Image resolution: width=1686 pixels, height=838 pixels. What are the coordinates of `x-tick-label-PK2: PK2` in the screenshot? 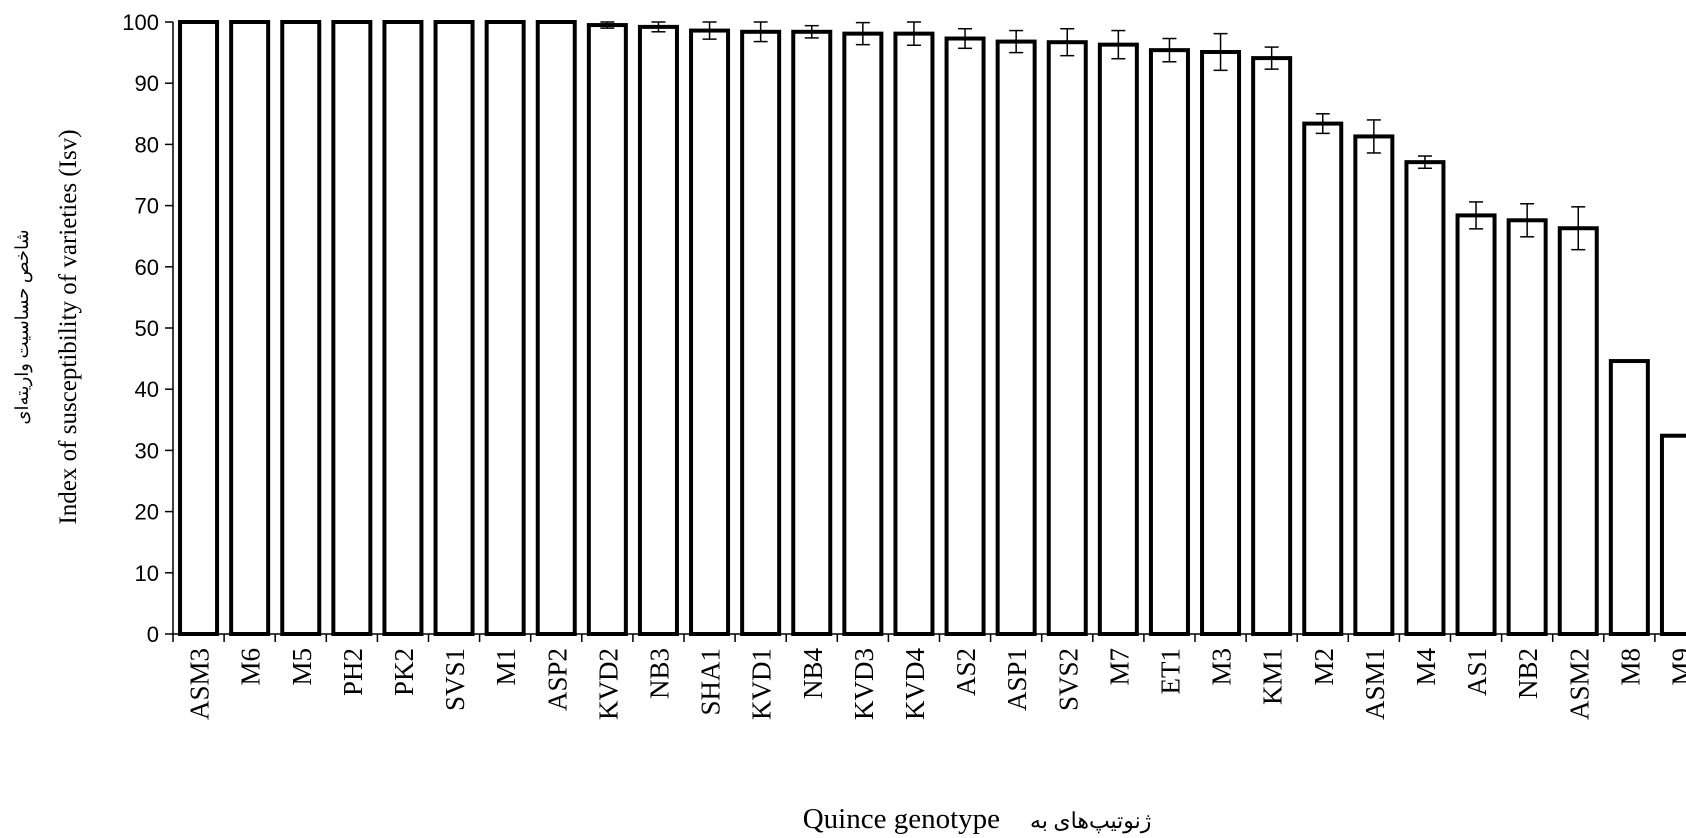 It's located at (404, 672).